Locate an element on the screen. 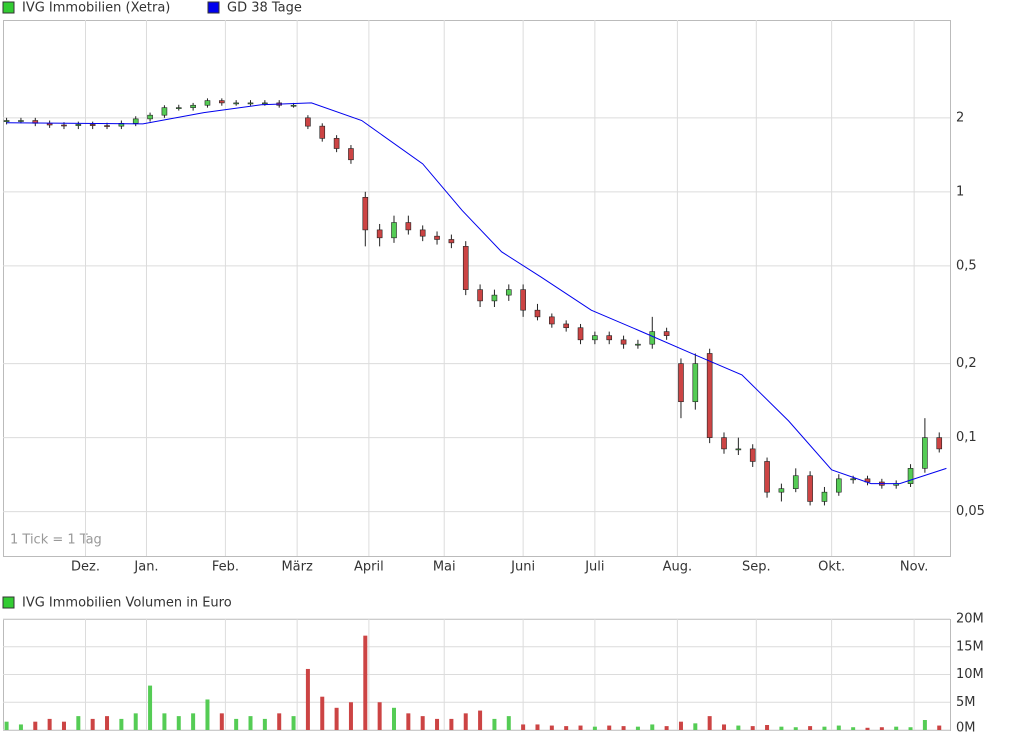  y-tick-label: 5M is located at coordinates (966, 702).